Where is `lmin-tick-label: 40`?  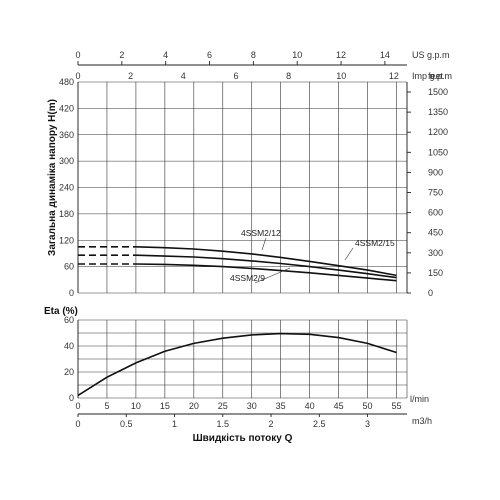
lmin-tick-label: 40 is located at coordinates (310, 406).